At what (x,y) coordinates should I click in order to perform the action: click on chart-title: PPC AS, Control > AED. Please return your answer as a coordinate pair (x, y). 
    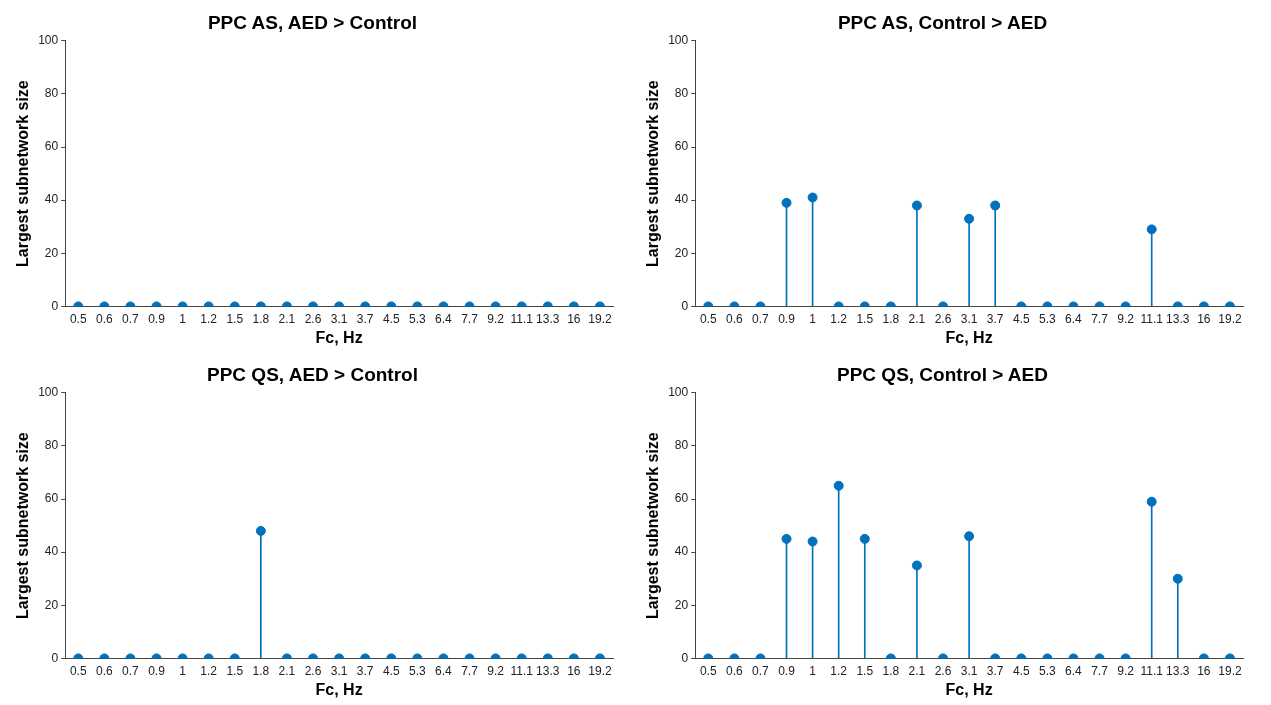
    Looking at the image, I should click on (942, 22).